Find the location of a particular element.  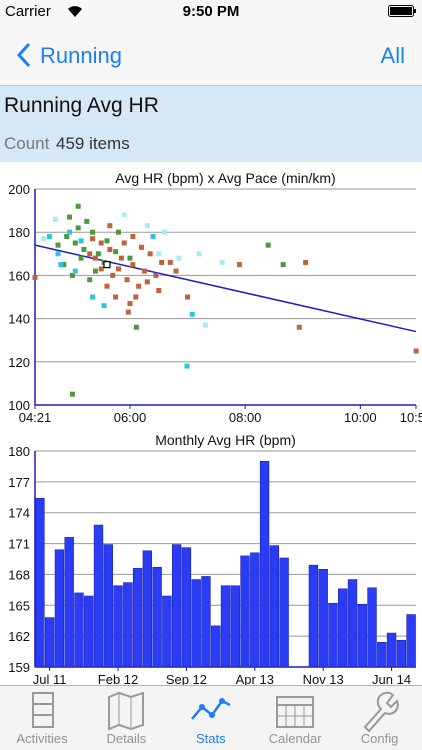

tab: Activities is located at coordinates (42, 718).